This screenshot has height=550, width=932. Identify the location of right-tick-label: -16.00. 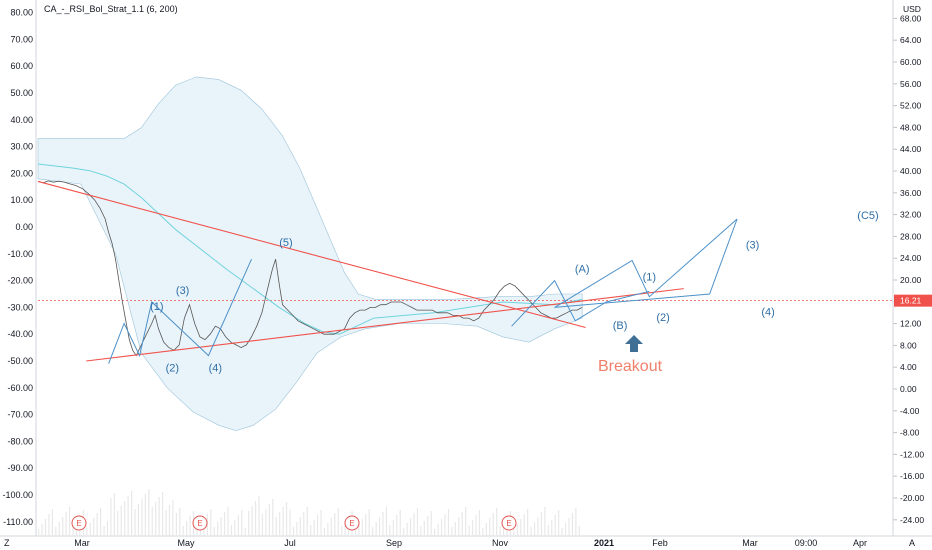
(912, 476).